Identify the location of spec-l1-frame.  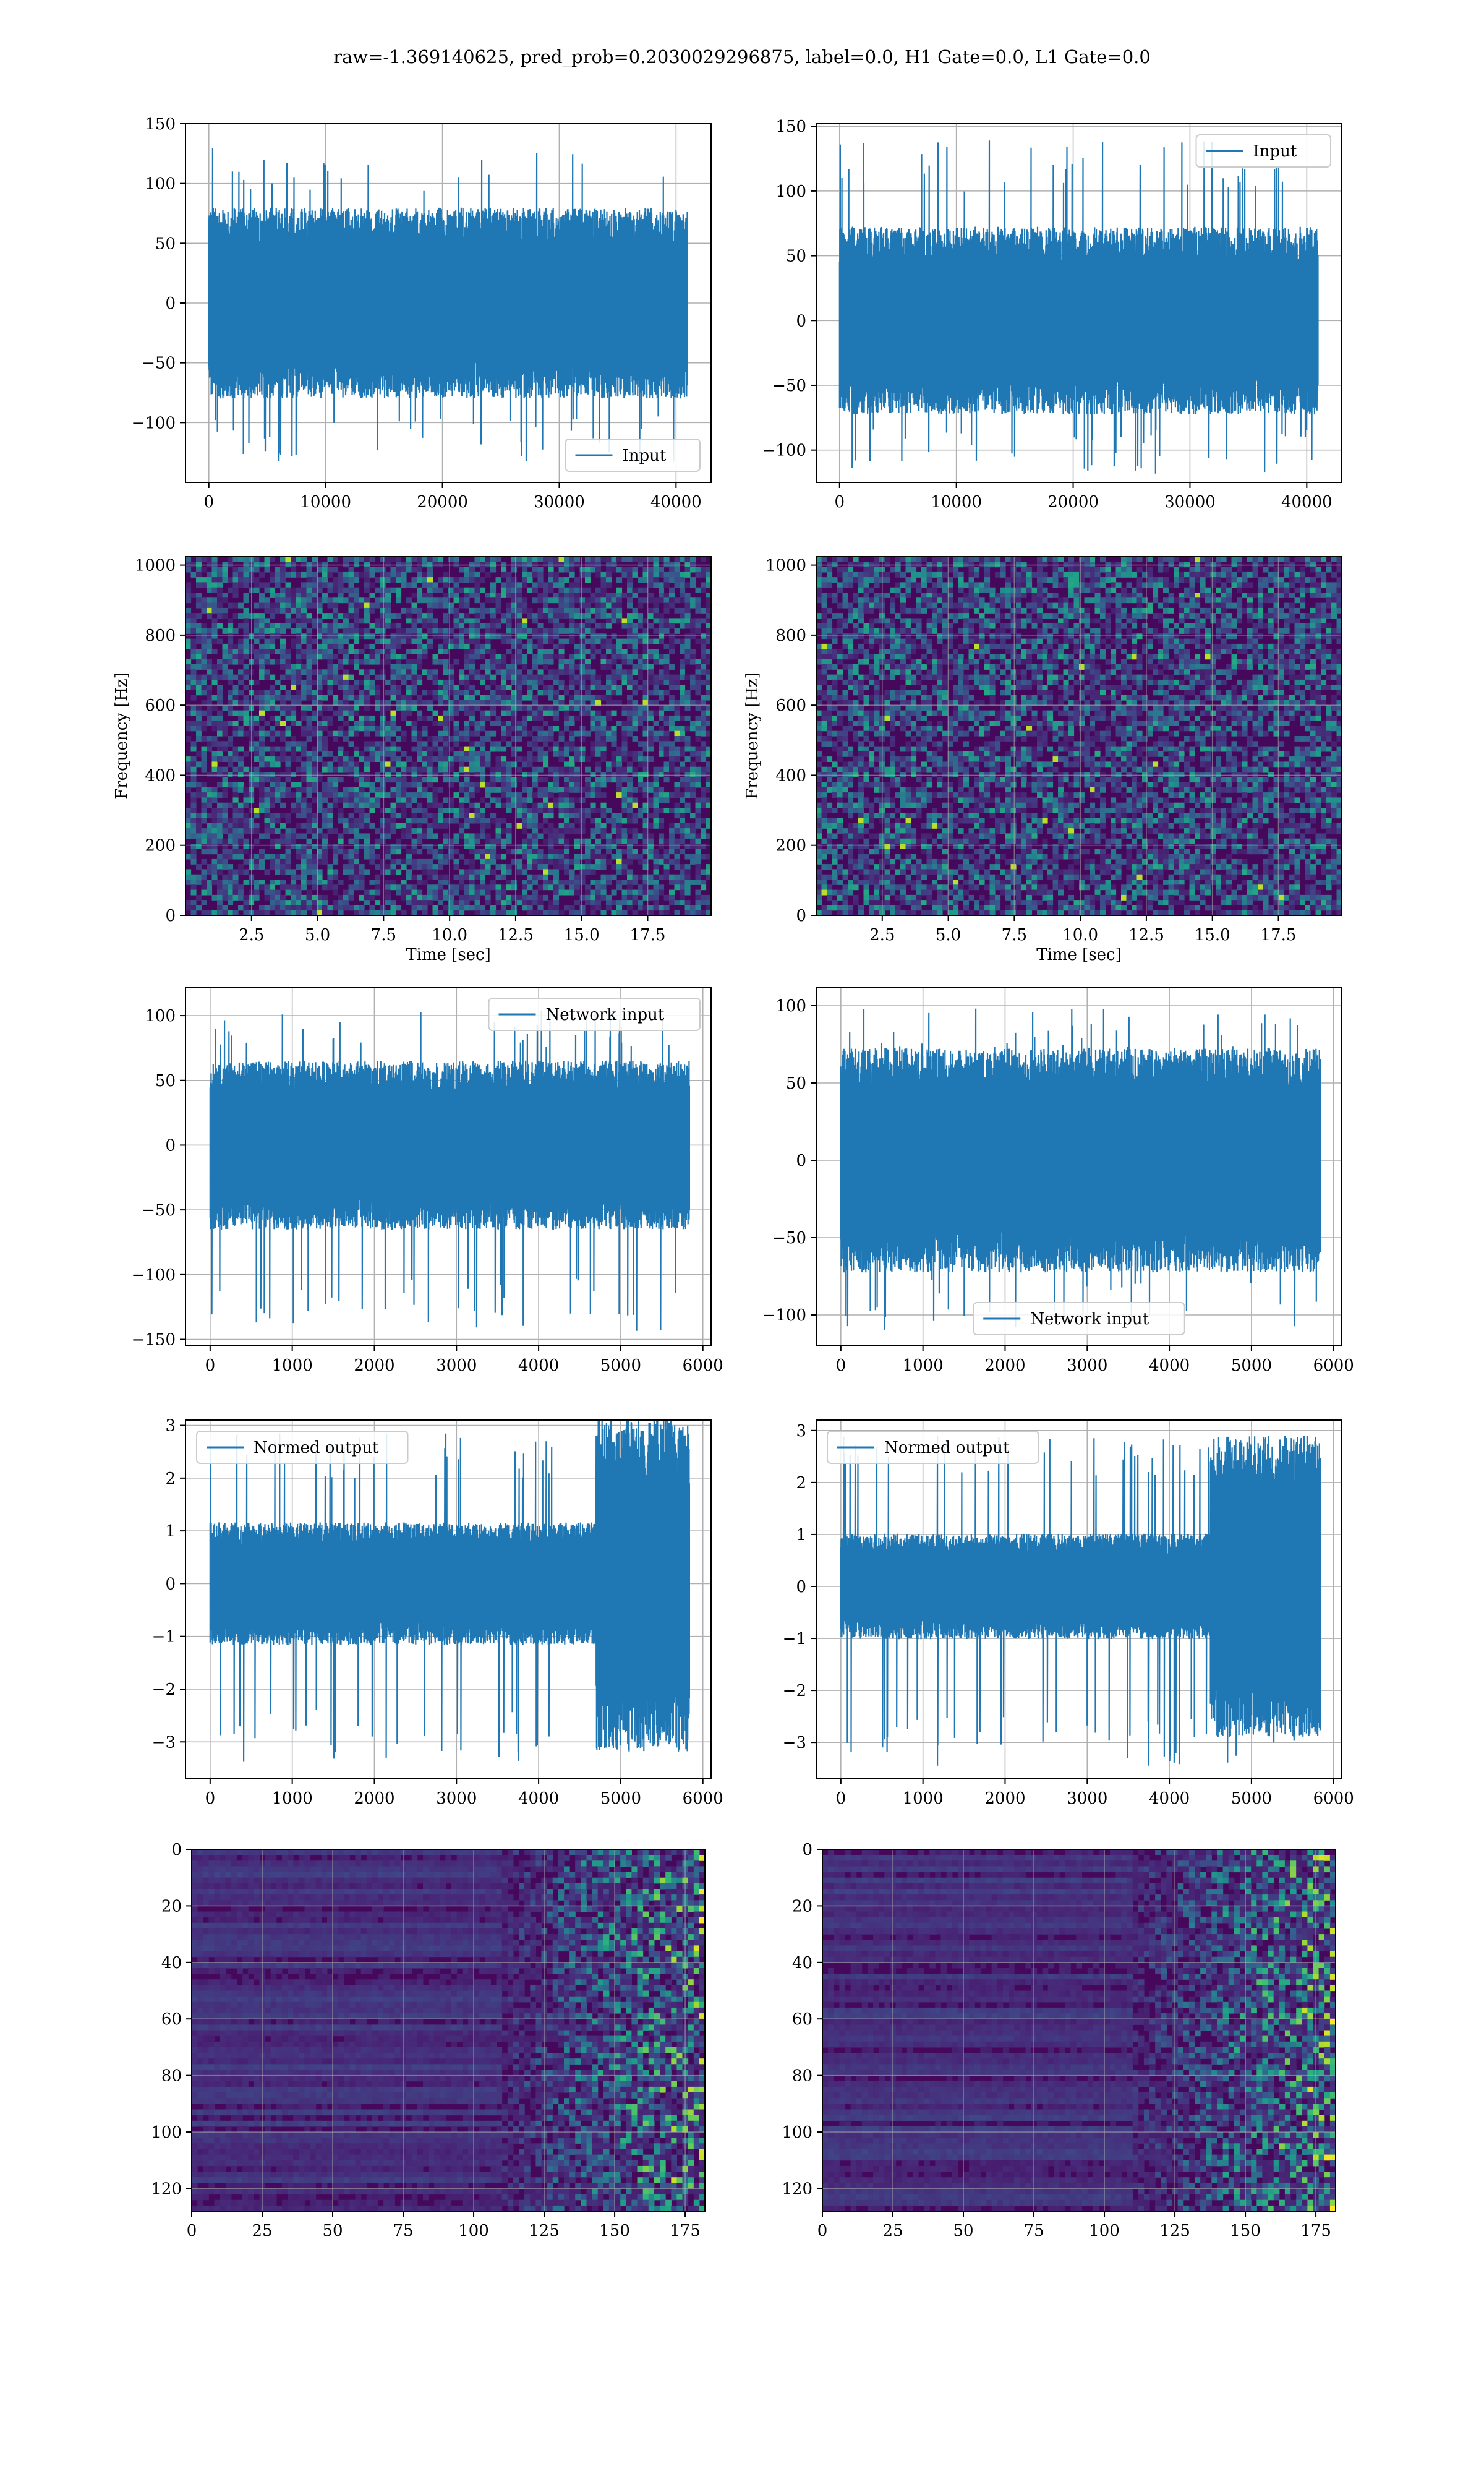
(1079, 736).